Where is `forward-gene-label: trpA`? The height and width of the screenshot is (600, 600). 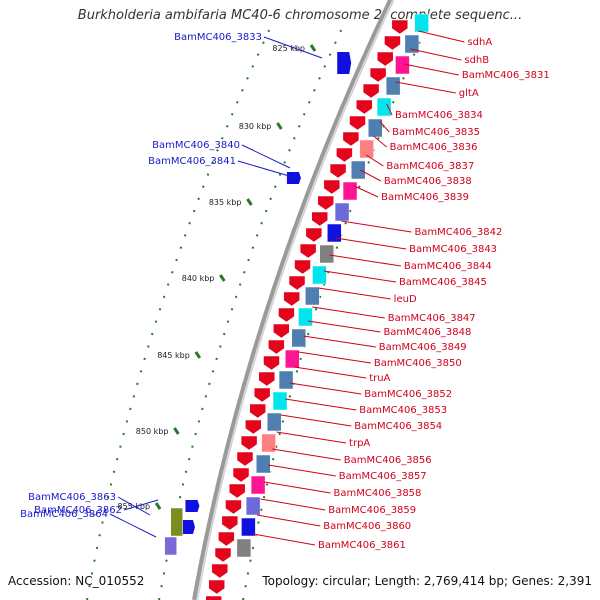 forward-gene-label: trpA is located at coordinates (359, 443).